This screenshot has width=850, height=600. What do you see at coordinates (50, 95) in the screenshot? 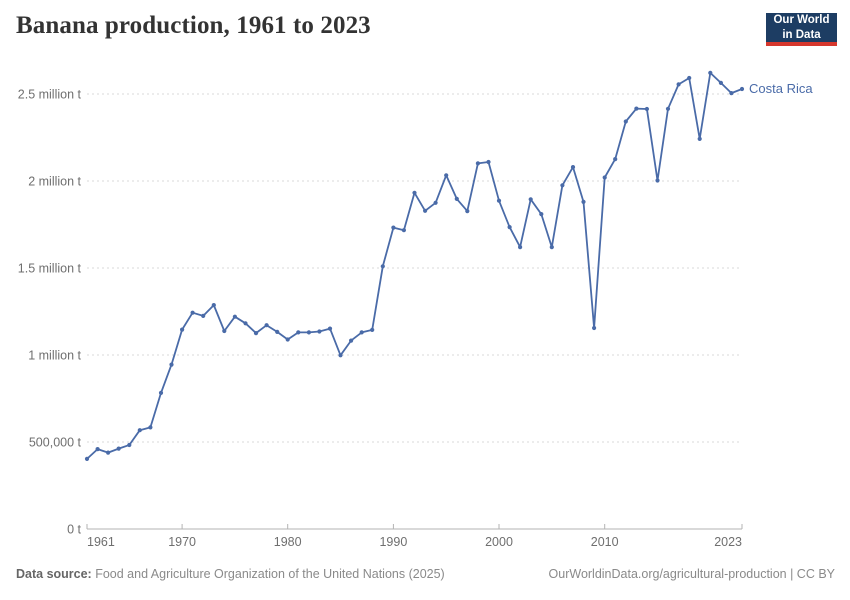
I see `y-axis-label: 2.5 million t` at bounding box center [50, 95].